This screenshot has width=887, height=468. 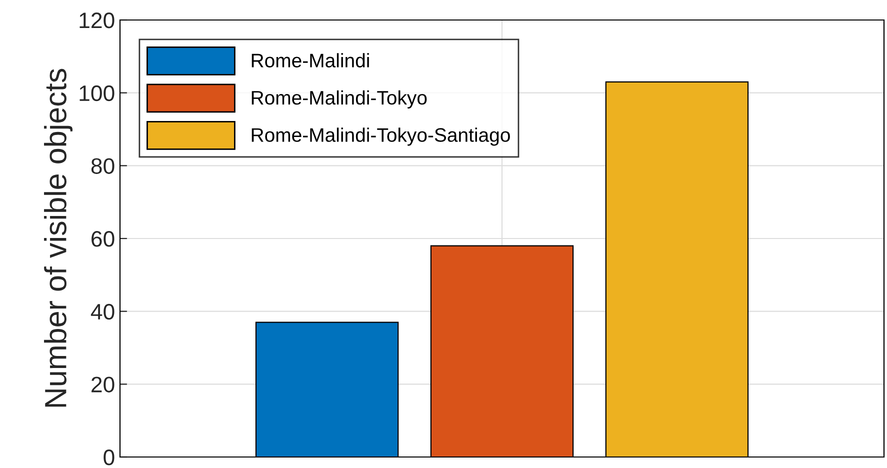 I want to click on y-tick-label: 120, so click(x=97, y=20).